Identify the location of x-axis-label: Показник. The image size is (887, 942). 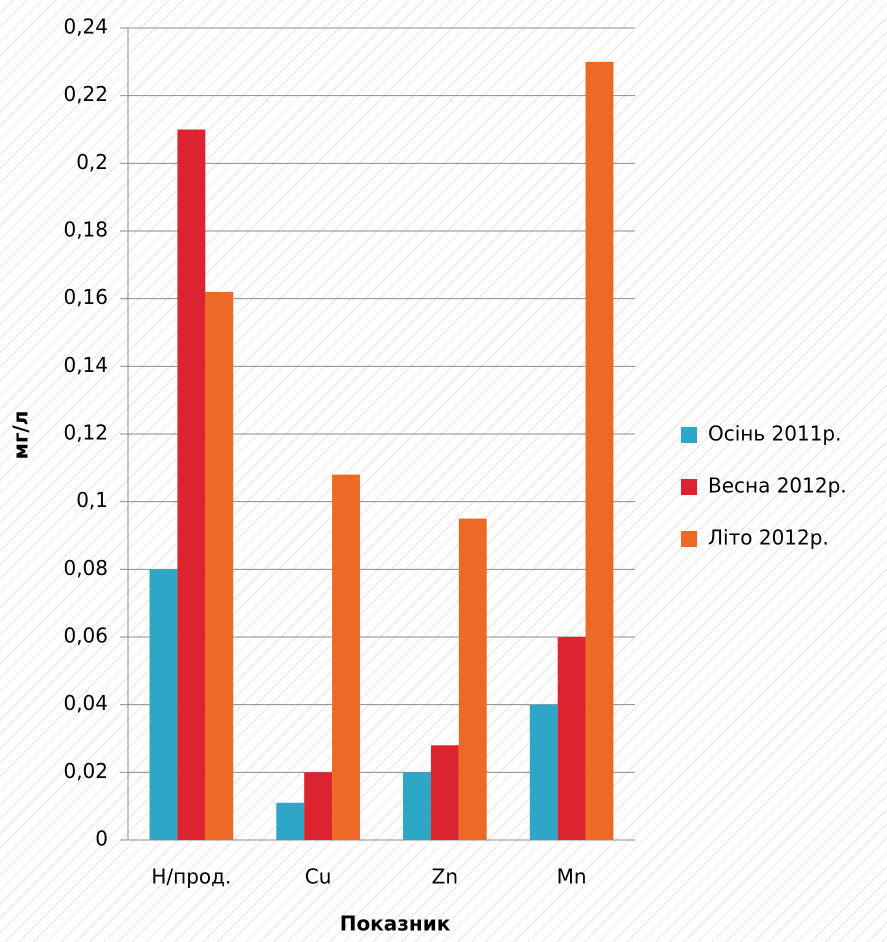
(395, 924).